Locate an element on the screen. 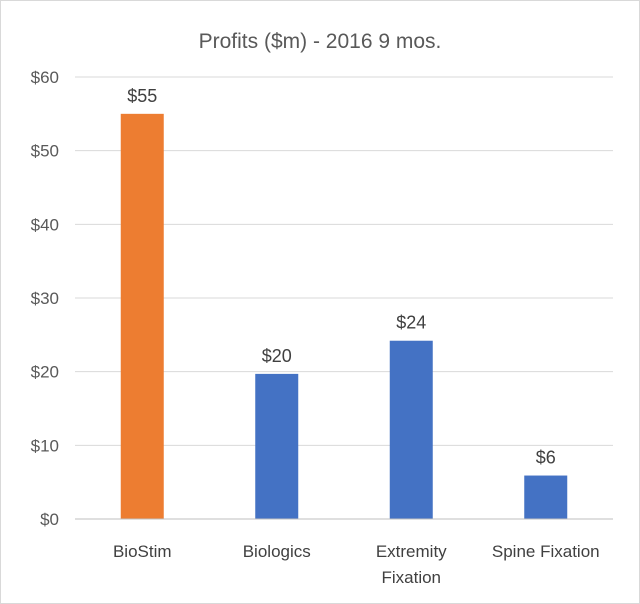 This screenshot has height=604, width=640. category-label: Biologics is located at coordinates (277, 551).